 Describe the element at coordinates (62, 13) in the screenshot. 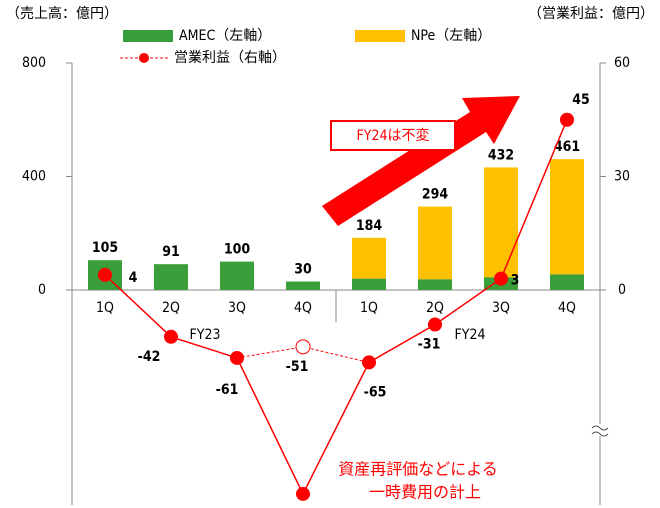

I see `left-unit: （売上高：億円）` at that location.